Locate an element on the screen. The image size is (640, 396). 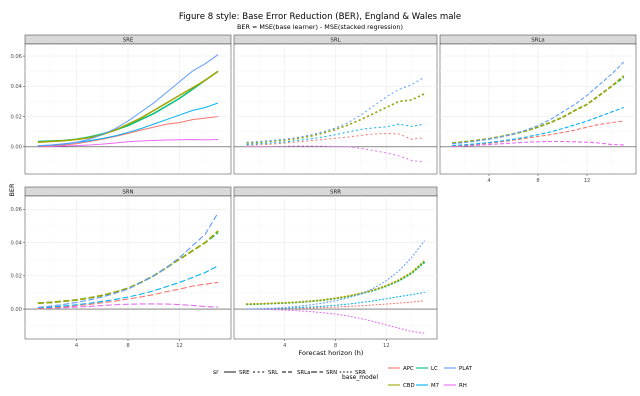
panel-strip-label: SRN is located at coordinates (127, 193).